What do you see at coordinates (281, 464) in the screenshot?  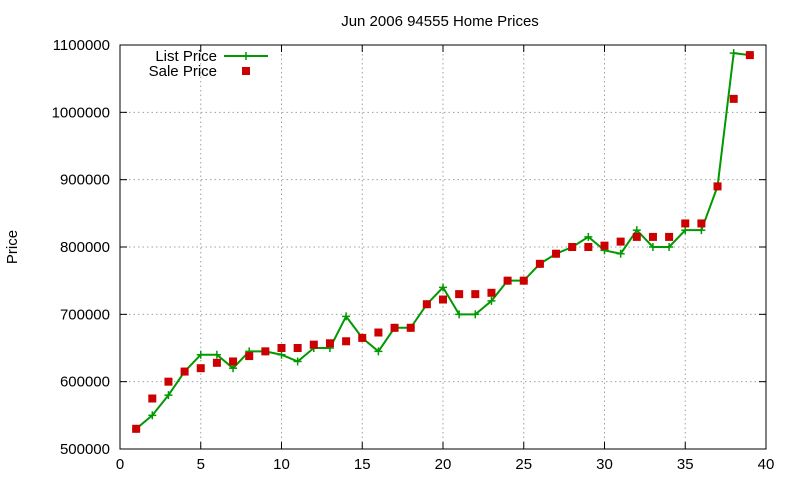 I see `x-tick-label: 10` at bounding box center [281, 464].